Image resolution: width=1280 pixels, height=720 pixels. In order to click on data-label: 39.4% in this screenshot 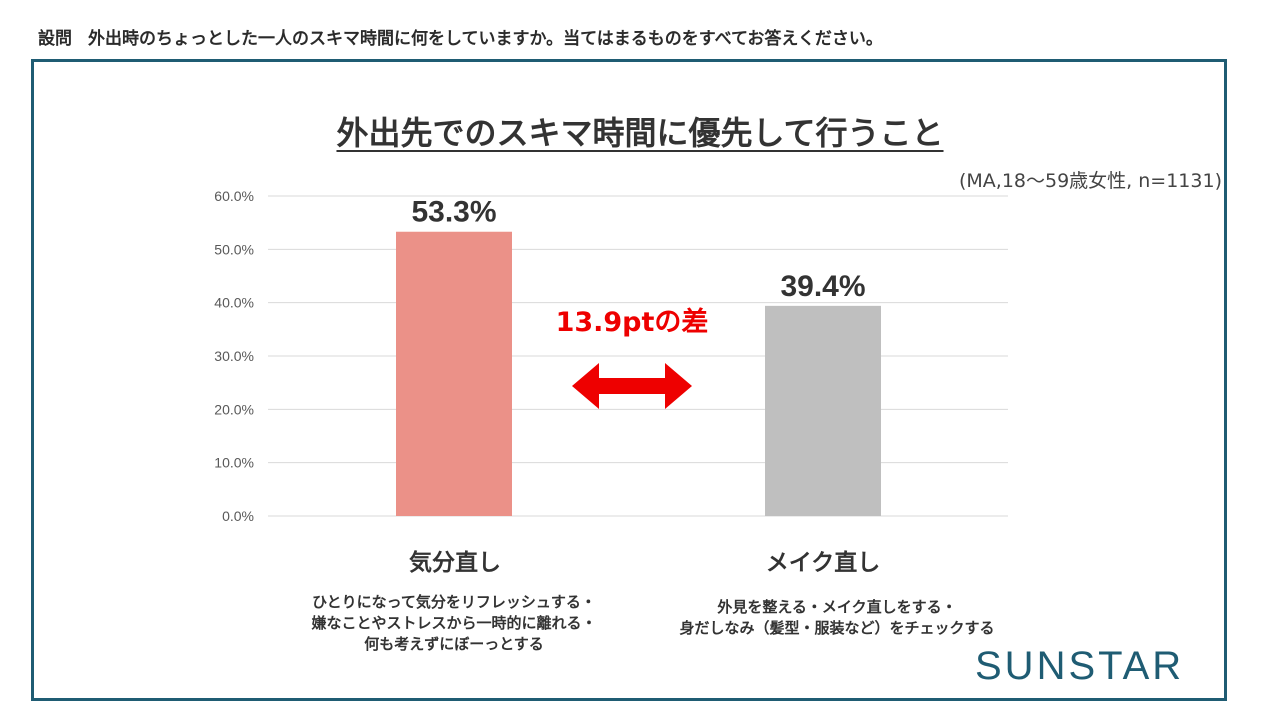, I will do `click(822, 286)`.